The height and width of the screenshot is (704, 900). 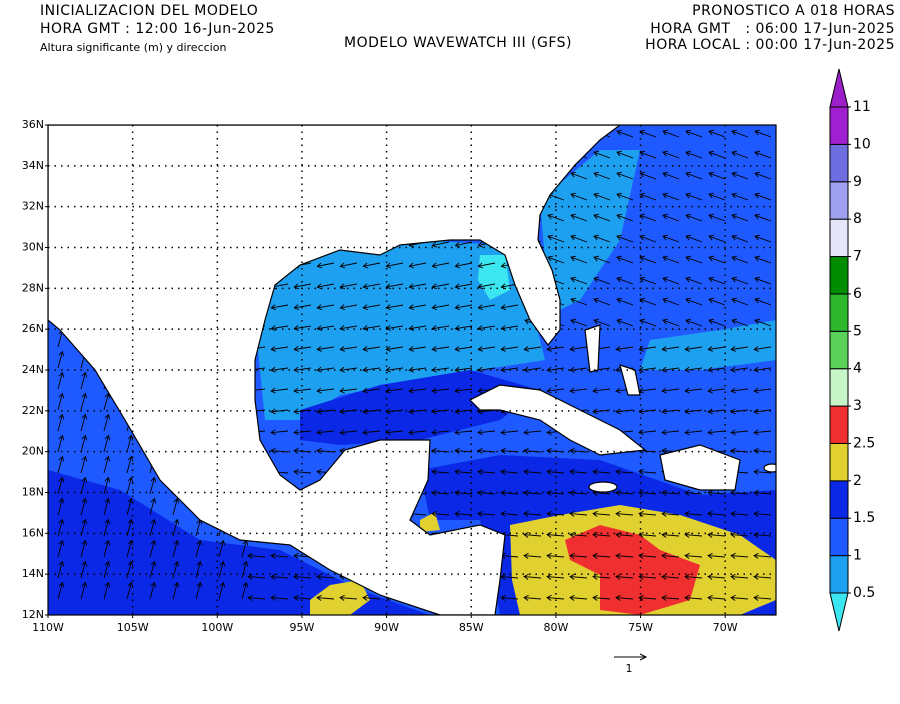 I want to click on lon-label: 110W, so click(x=48, y=627).